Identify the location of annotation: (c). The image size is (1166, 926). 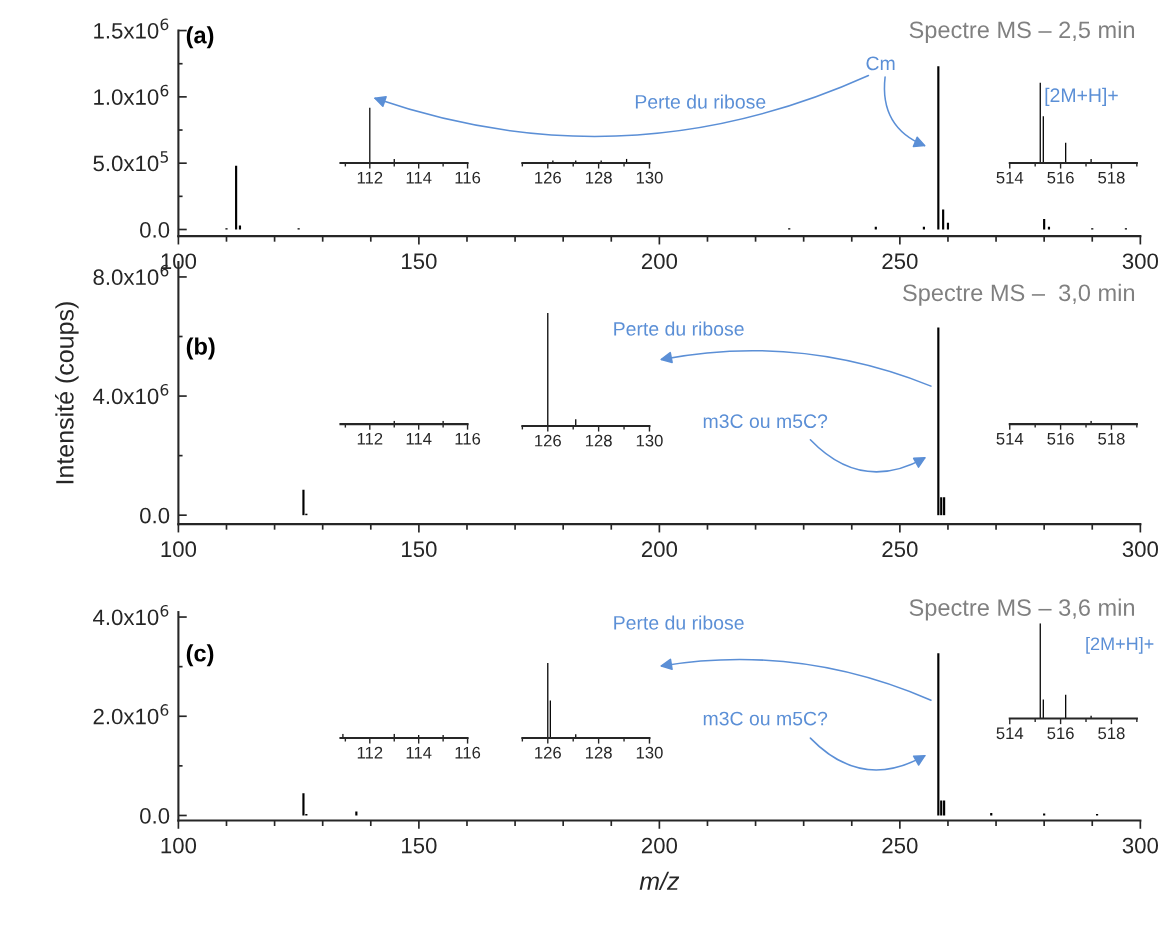
(200, 655).